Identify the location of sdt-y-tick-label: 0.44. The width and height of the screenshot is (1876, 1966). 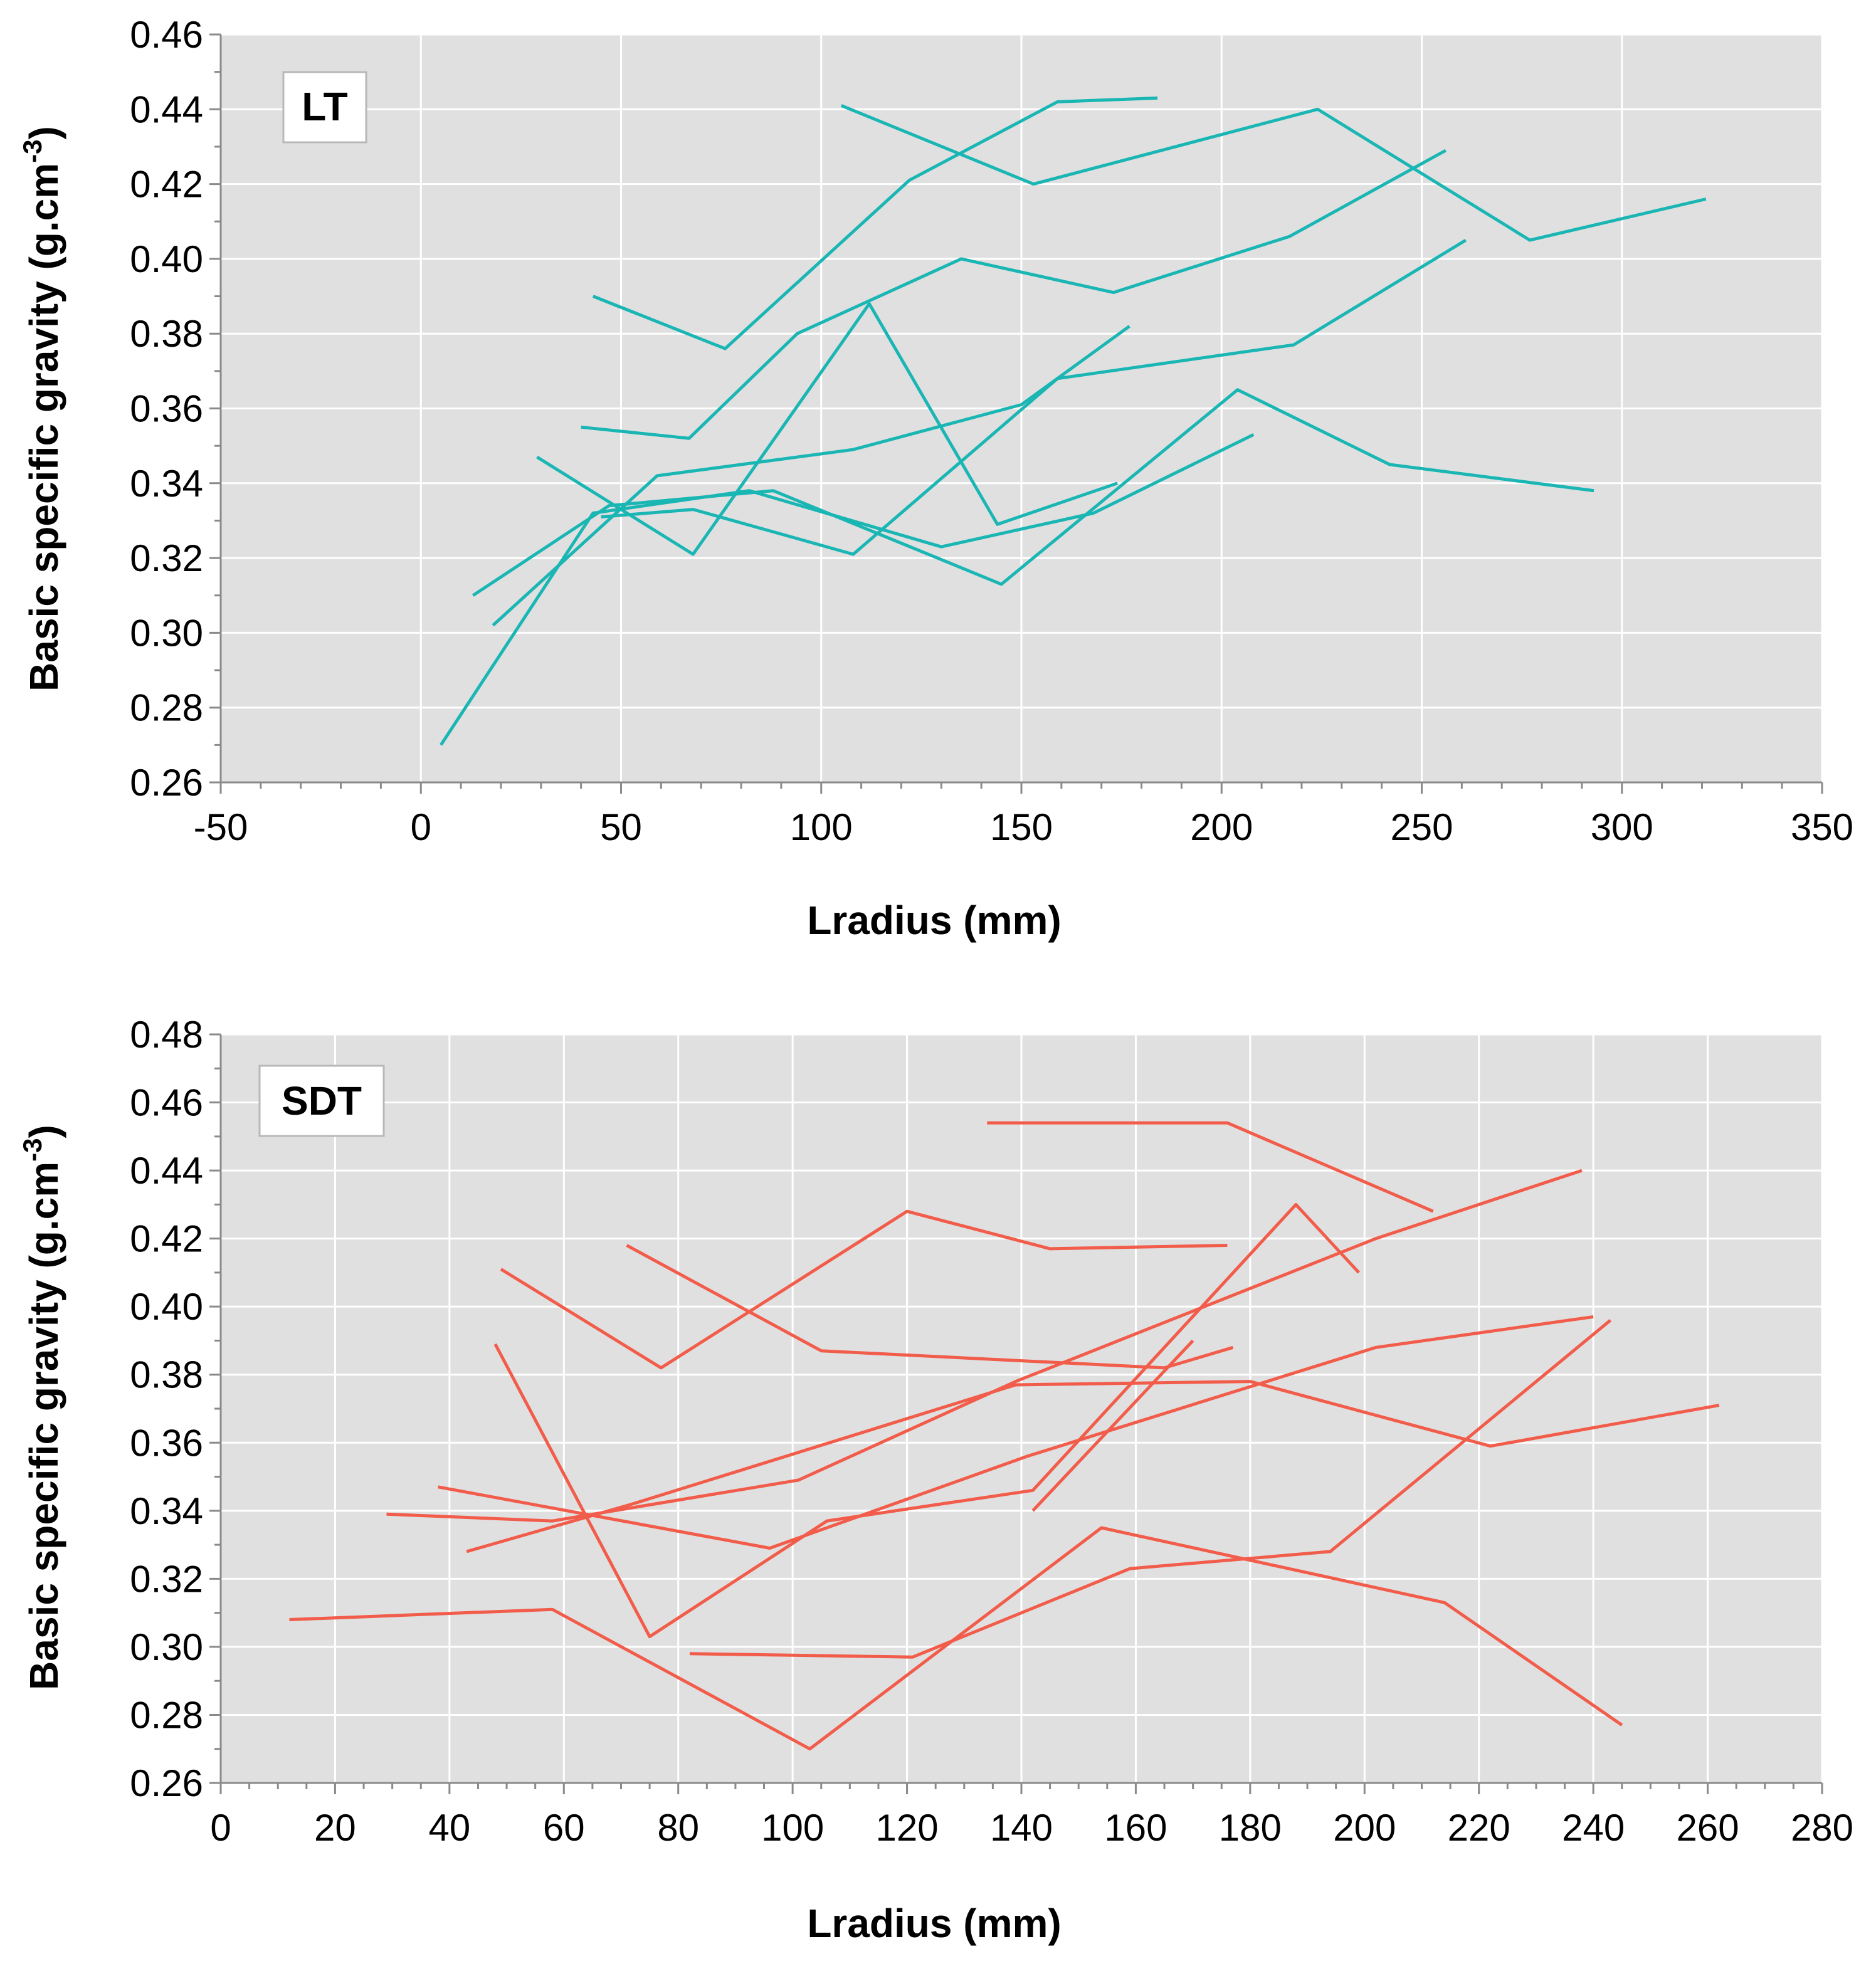
(166, 1171).